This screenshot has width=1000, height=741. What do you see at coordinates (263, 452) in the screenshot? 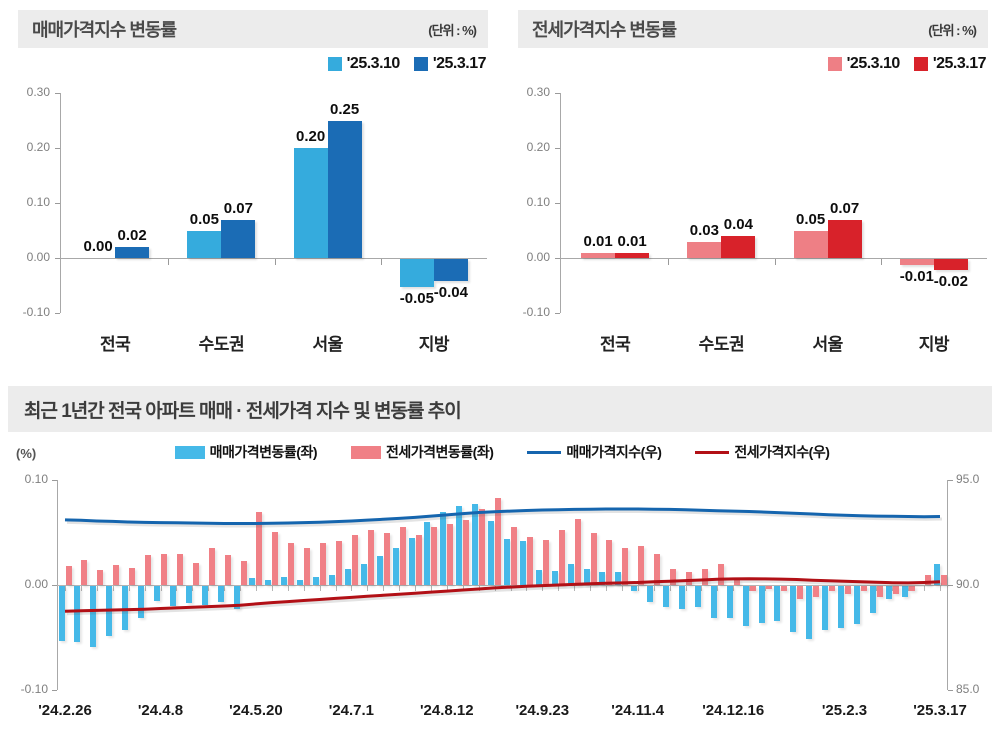
I see `legend-label: 매매가격변동률(좌)` at bounding box center [263, 452].